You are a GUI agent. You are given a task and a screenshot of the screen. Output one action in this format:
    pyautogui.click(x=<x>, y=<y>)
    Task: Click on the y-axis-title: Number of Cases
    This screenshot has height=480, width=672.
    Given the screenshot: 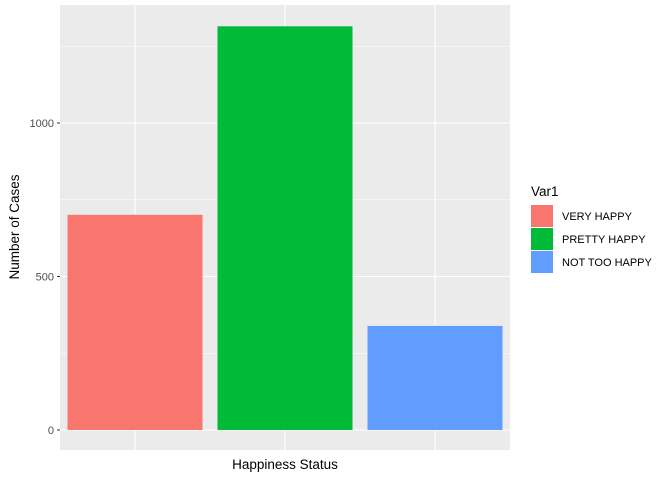 What is the action you would take?
    pyautogui.click(x=14, y=226)
    